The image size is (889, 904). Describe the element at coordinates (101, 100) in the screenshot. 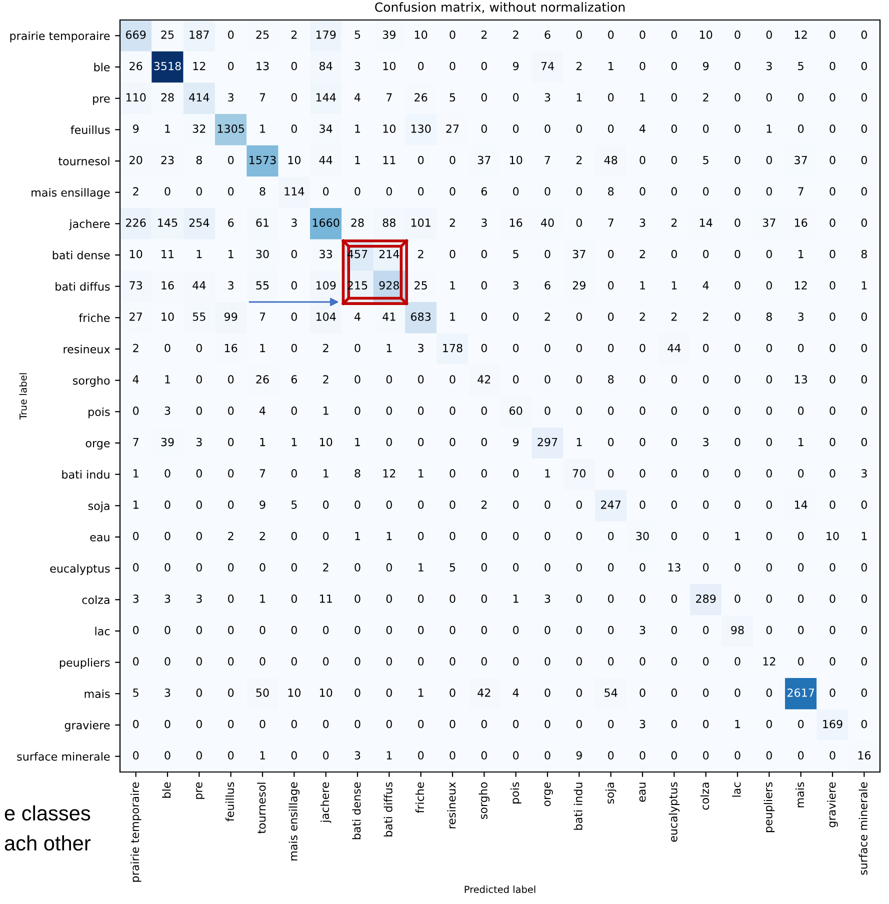

I see `y-tick-label: pre` at that location.